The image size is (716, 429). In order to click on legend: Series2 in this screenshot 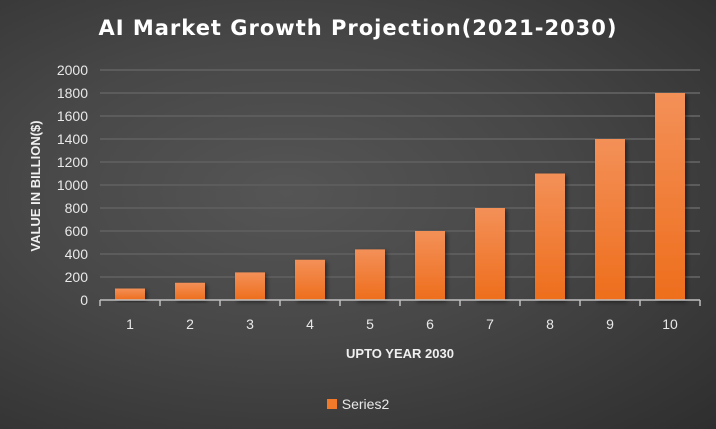, I will do `click(358, 404)`.